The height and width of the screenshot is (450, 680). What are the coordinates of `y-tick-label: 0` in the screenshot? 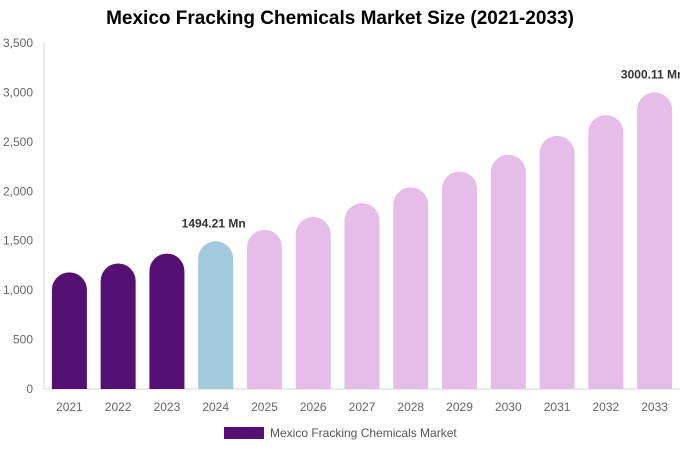 It's located at (29, 389).